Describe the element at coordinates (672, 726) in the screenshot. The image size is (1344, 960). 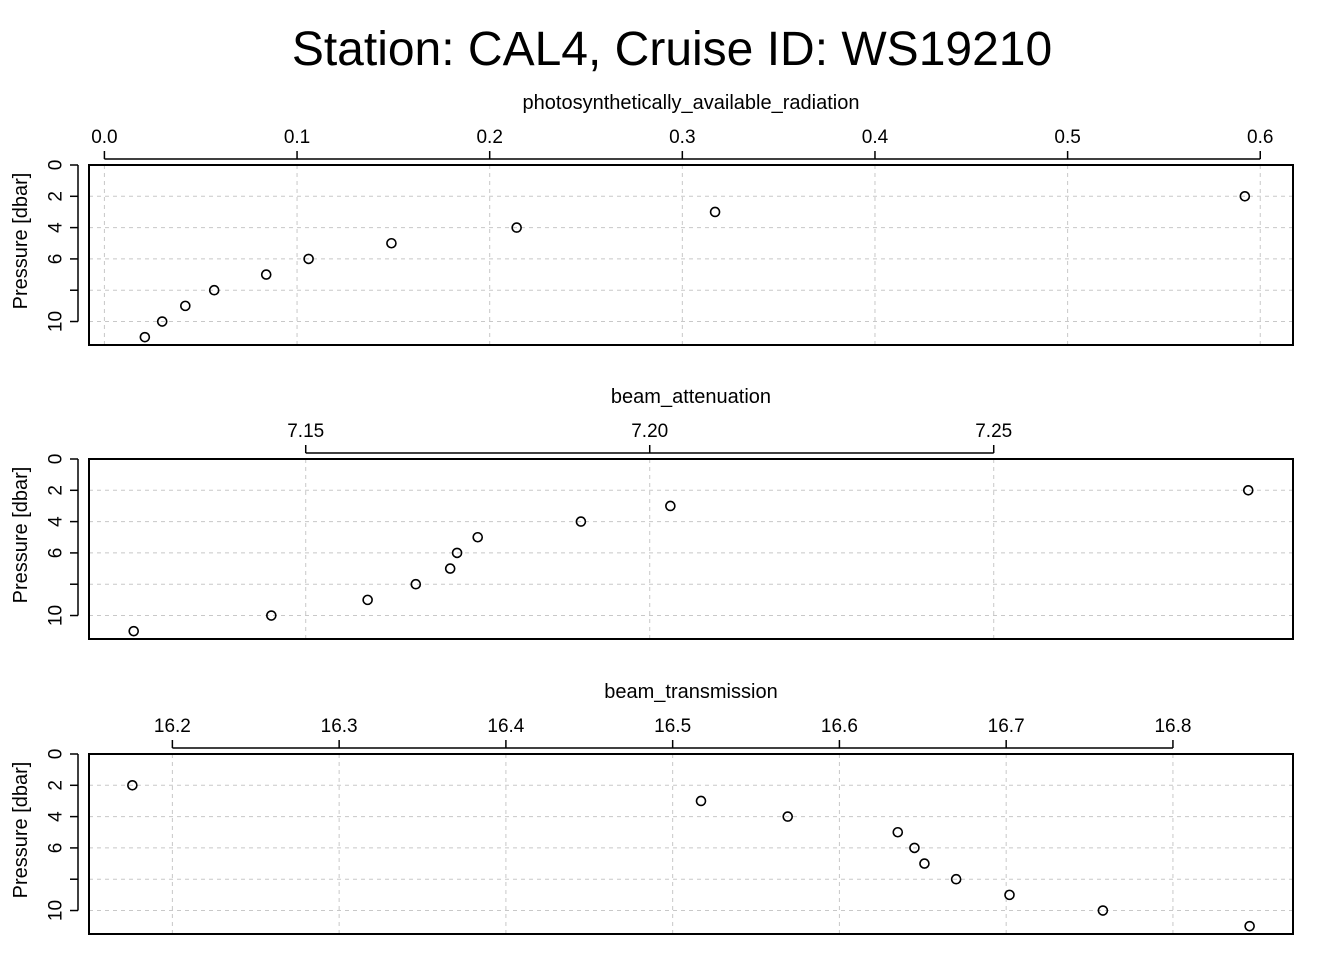
I see `x-tick-label: 16.5` at that location.